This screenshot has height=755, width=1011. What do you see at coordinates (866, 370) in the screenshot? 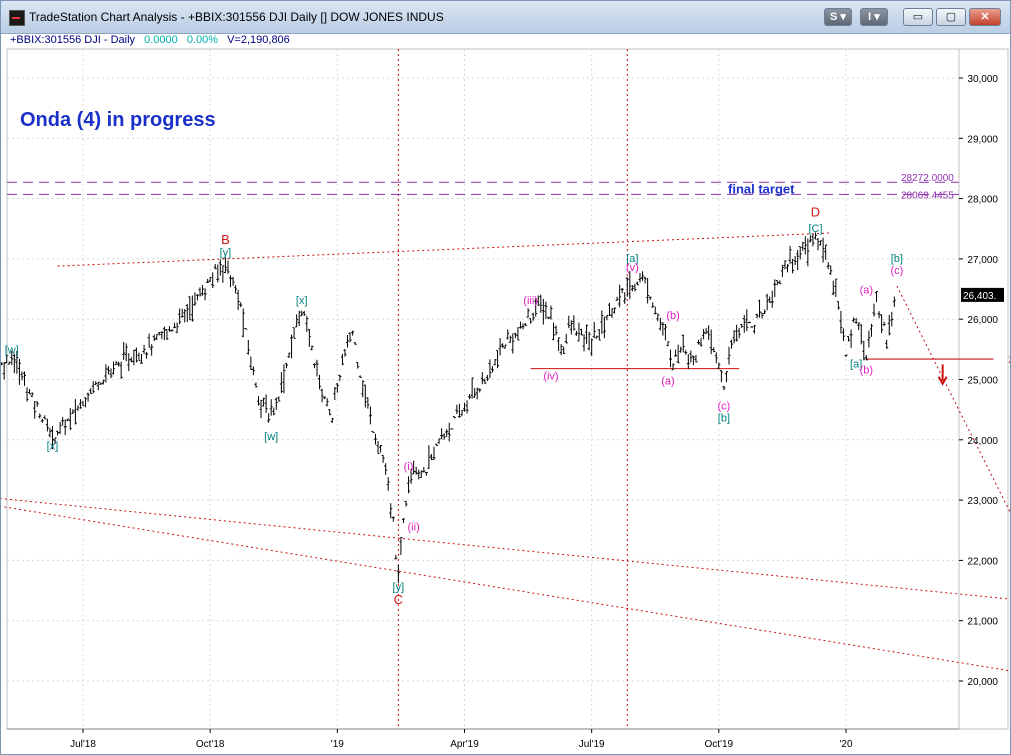
I see `wave-label-22: (b)` at bounding box center [866, 370].